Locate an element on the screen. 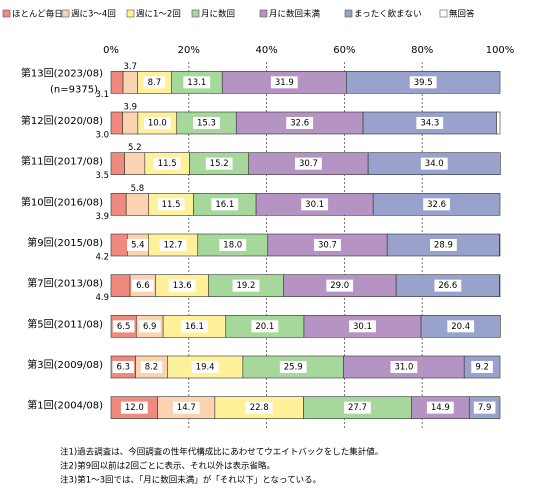 Image resolution: width=541 pixels, height=498 pixels. value-label: 34.3 is located at coordinates (429, 124).